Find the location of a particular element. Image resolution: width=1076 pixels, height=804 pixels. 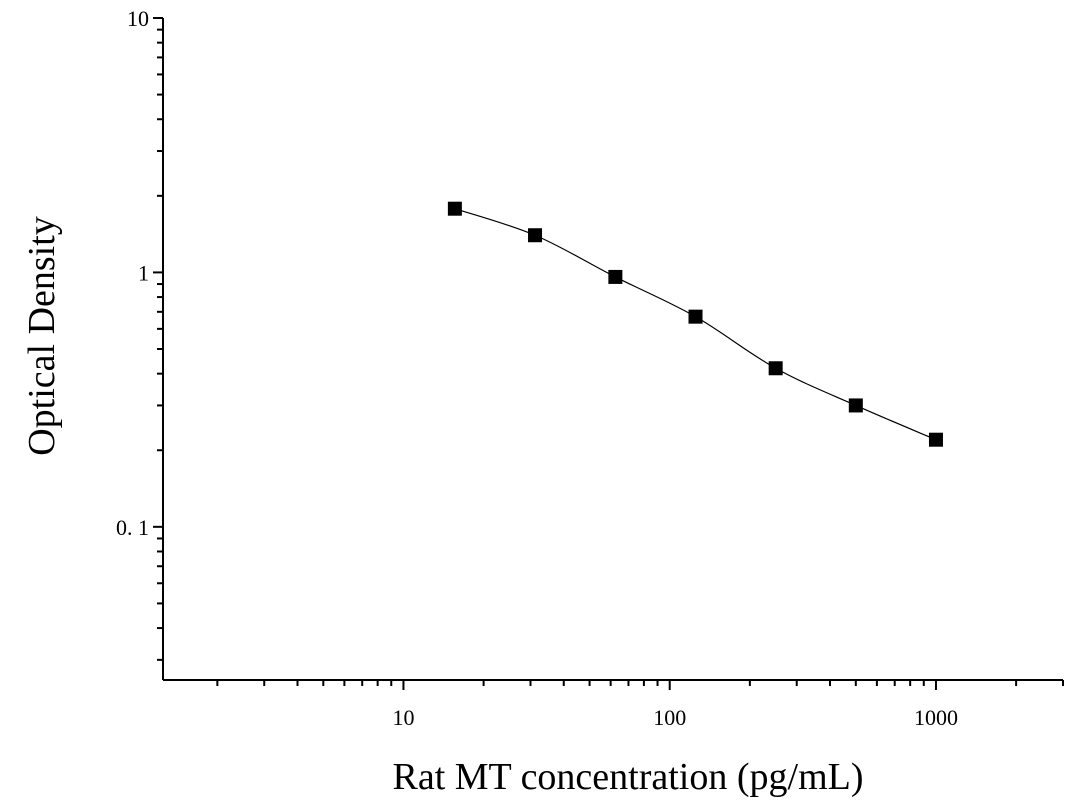

y-tick-label: 0. 1 is located at coordinates (132, 527).